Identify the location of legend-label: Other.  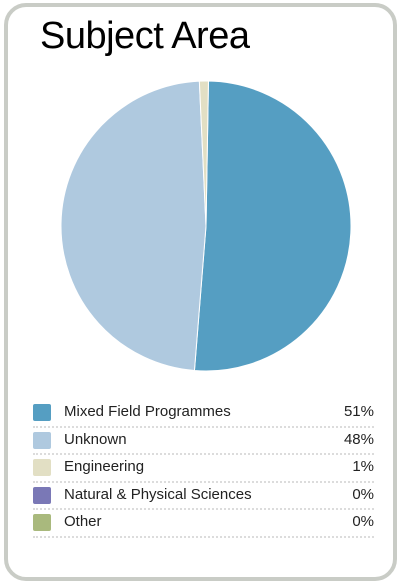
(83, 521).